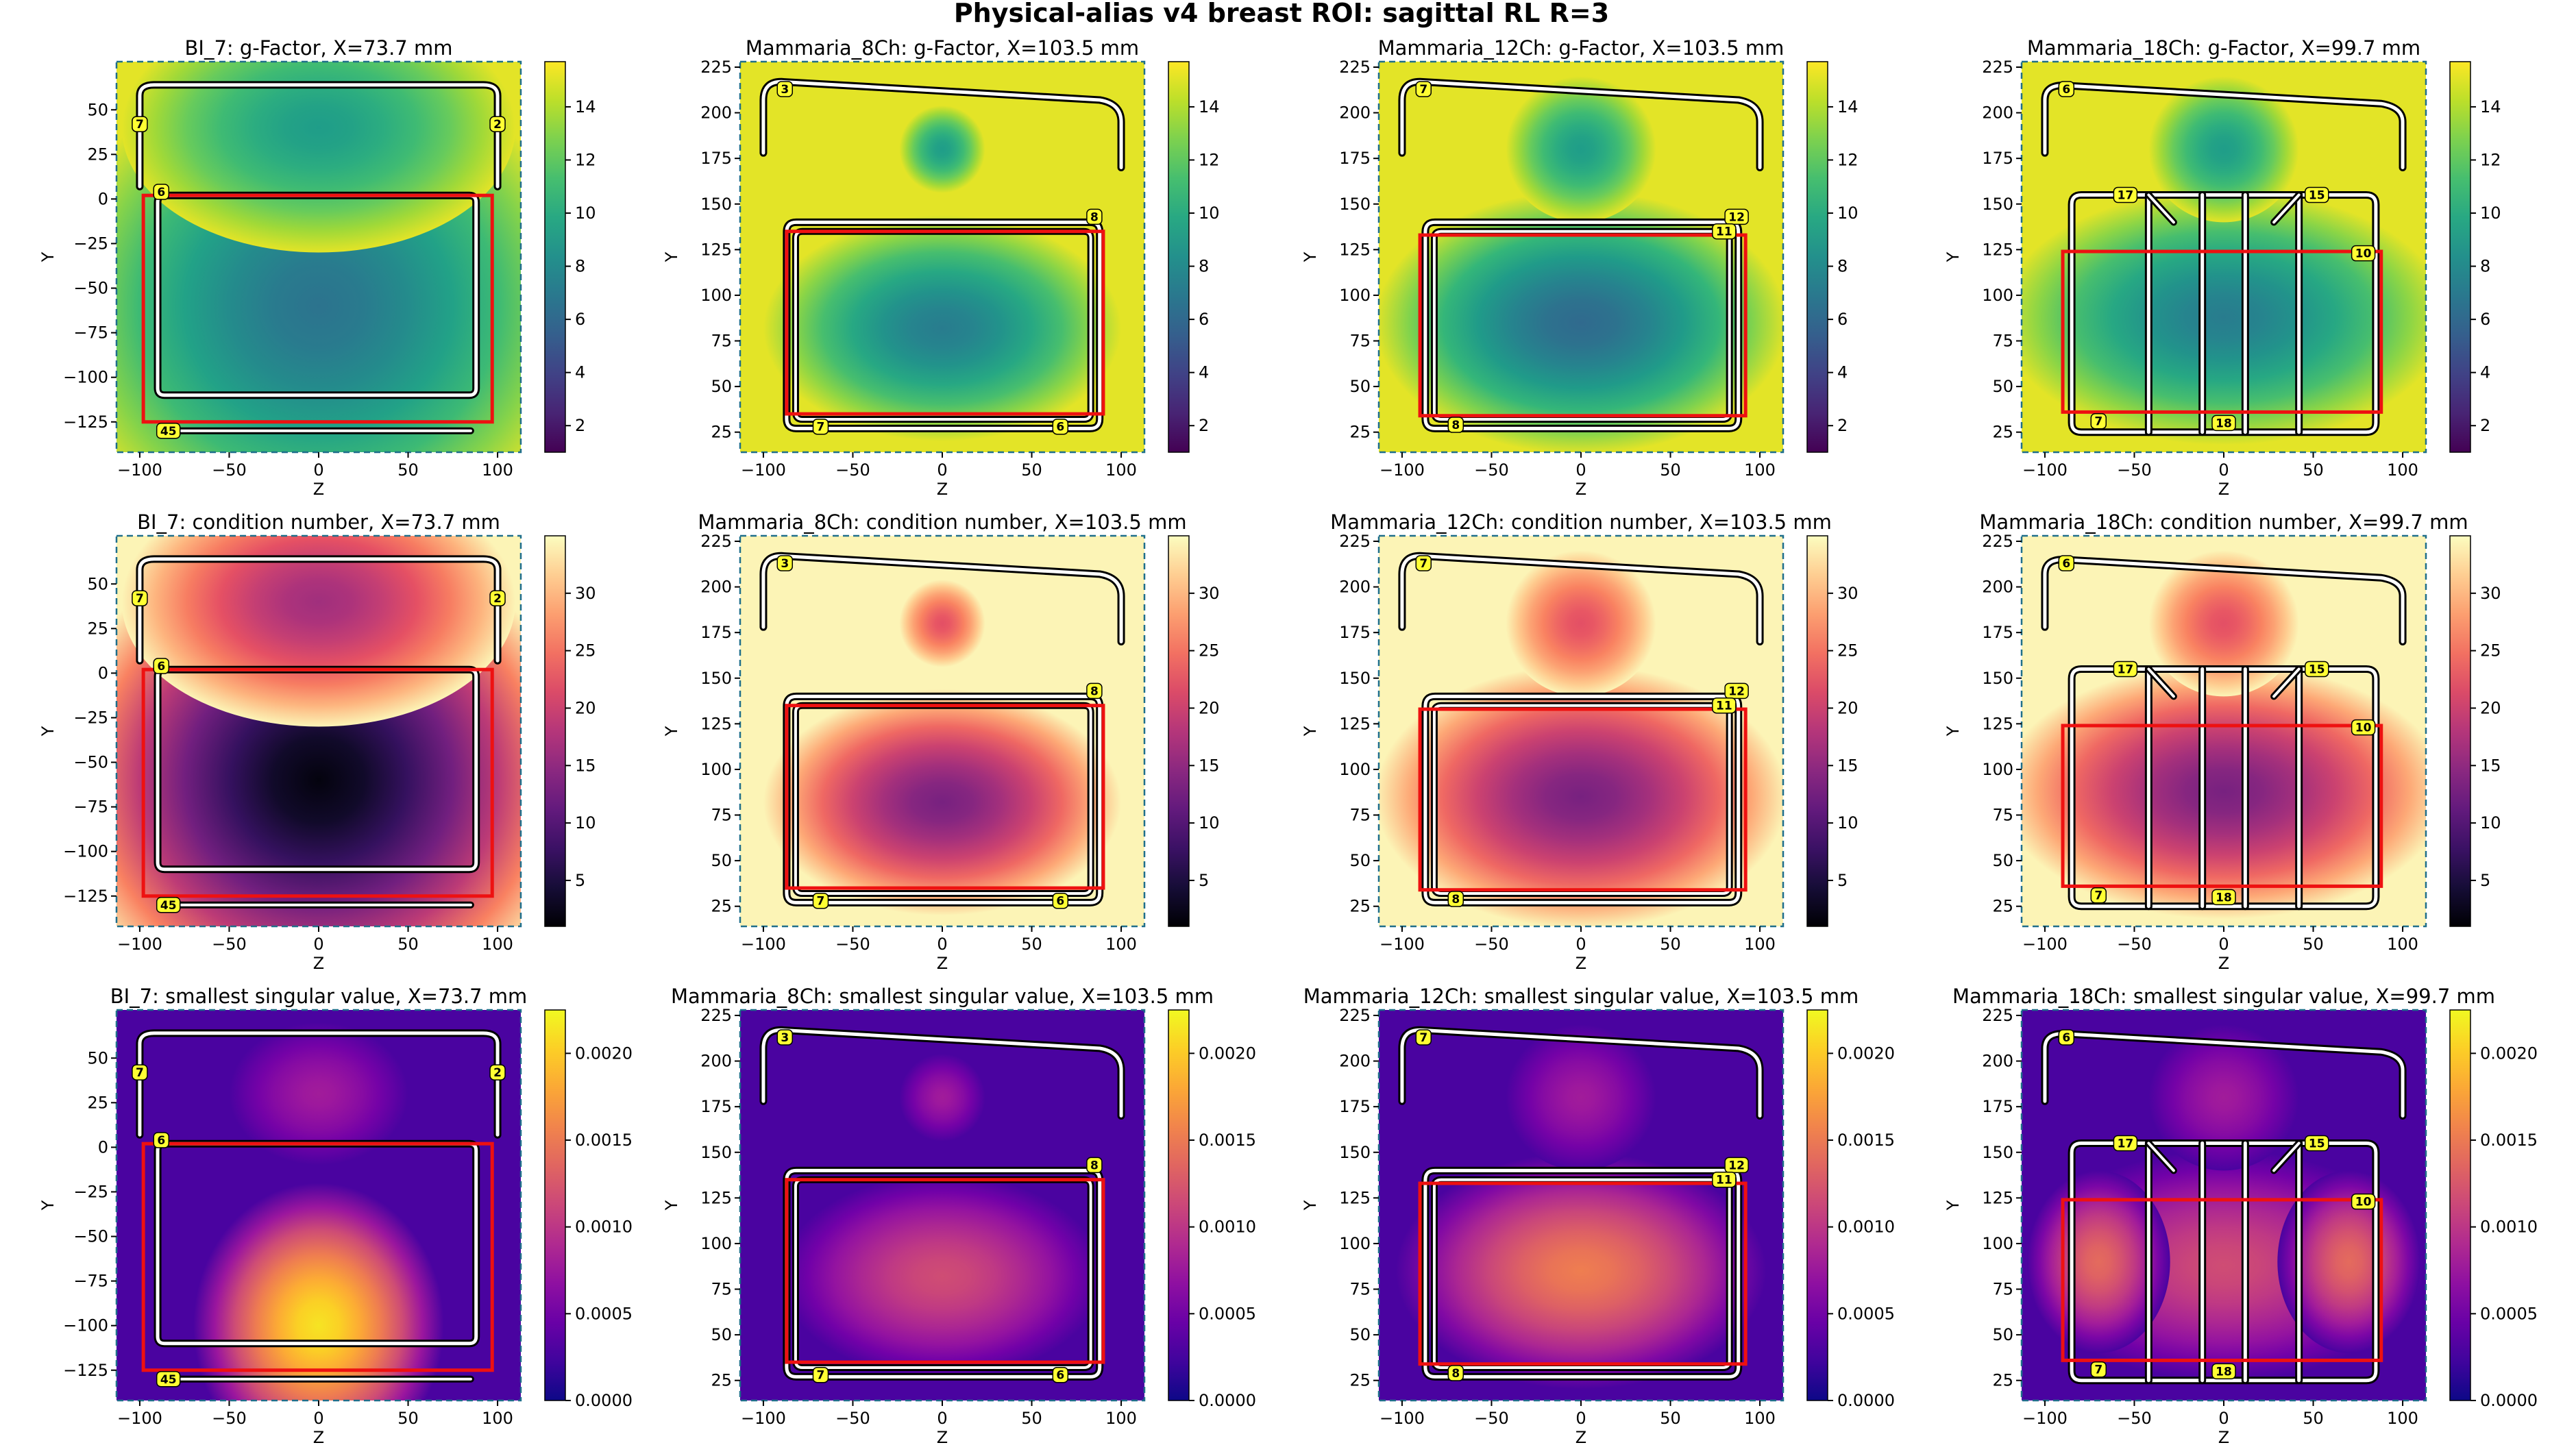 Image resolution: width=2563 pixels, height=1456 pixels. What do you see at coordinates (90, 1236) in the screenshot?
I see `y-tick-label: −50` at bounding box center [90, 1236].